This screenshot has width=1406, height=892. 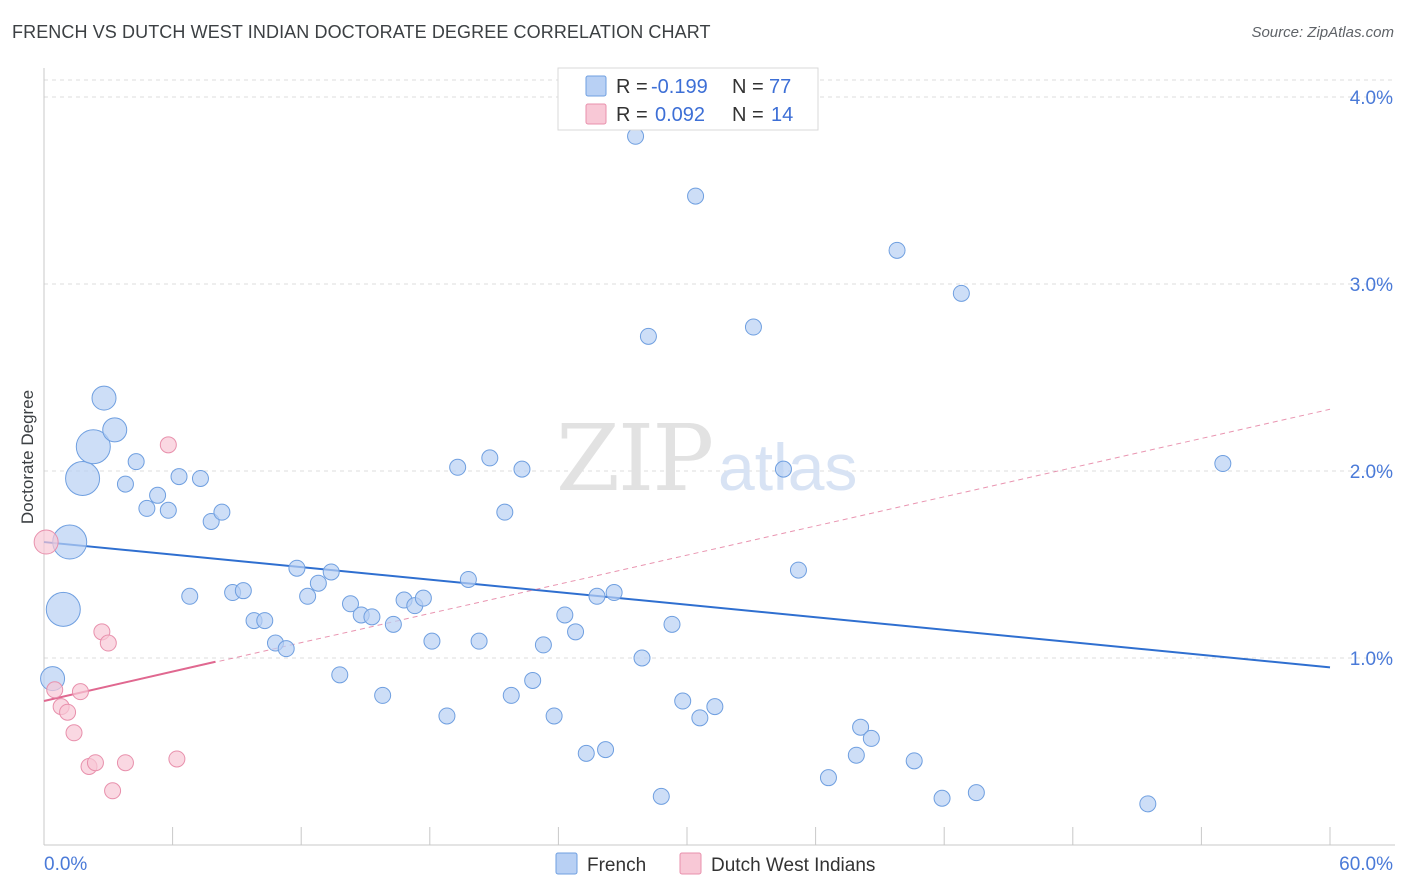 I want to click on french-trend-line, so click(x=687, y=605).